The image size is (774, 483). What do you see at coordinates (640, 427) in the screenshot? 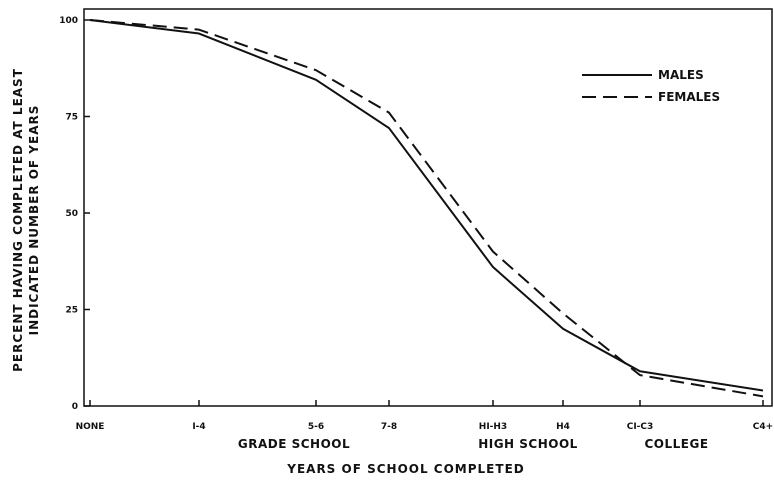
I see `x-tick-label: CI-C3` at bounding box center [640, 427].